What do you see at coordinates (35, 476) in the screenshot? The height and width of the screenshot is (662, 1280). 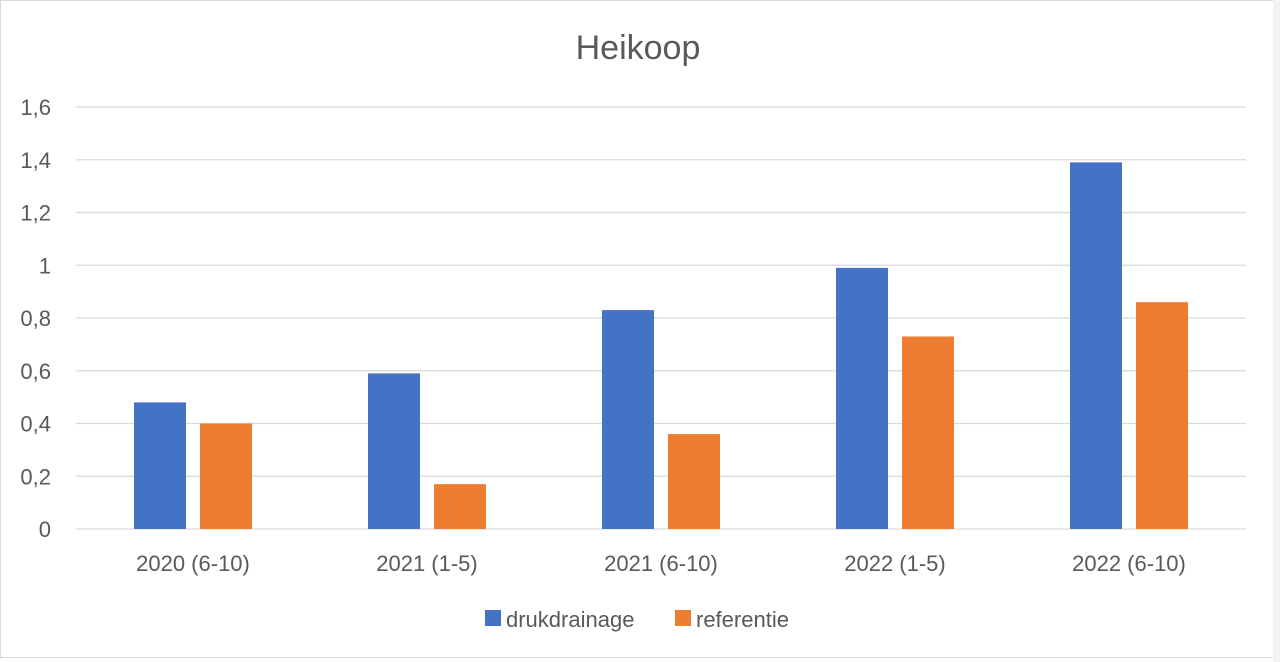 I see `y-tick-label: 0,2` at bounding box center [35, 476].